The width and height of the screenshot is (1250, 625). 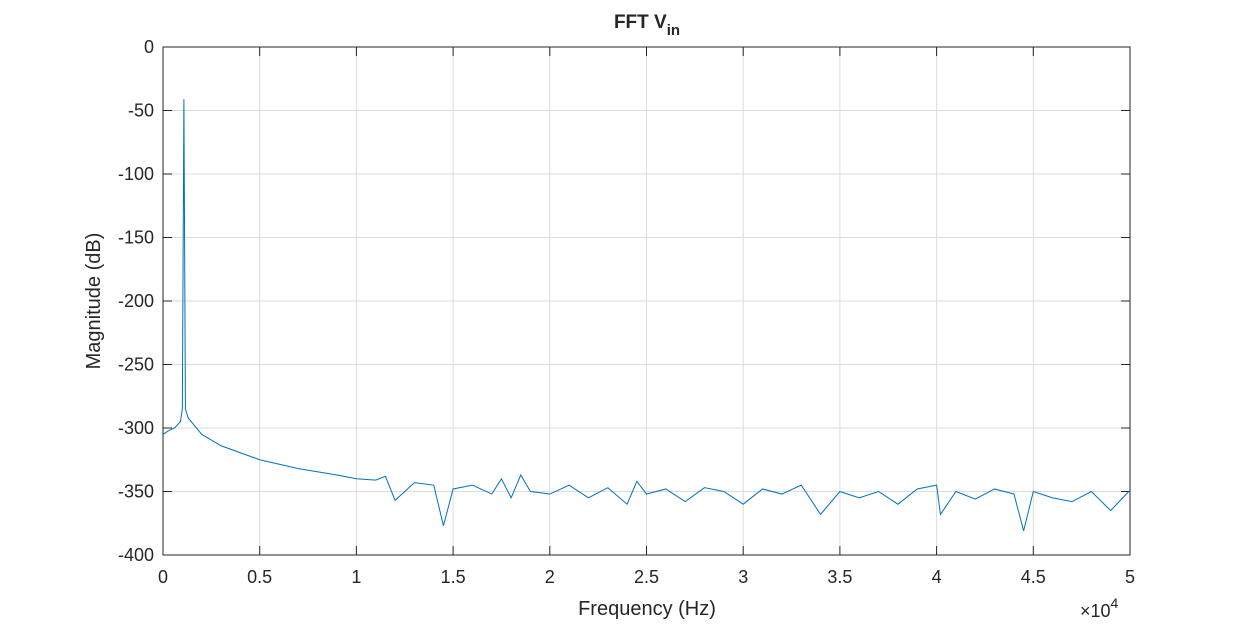 I want to click on x-multiplier-exponent: 4, so click(x=1115, y=603).